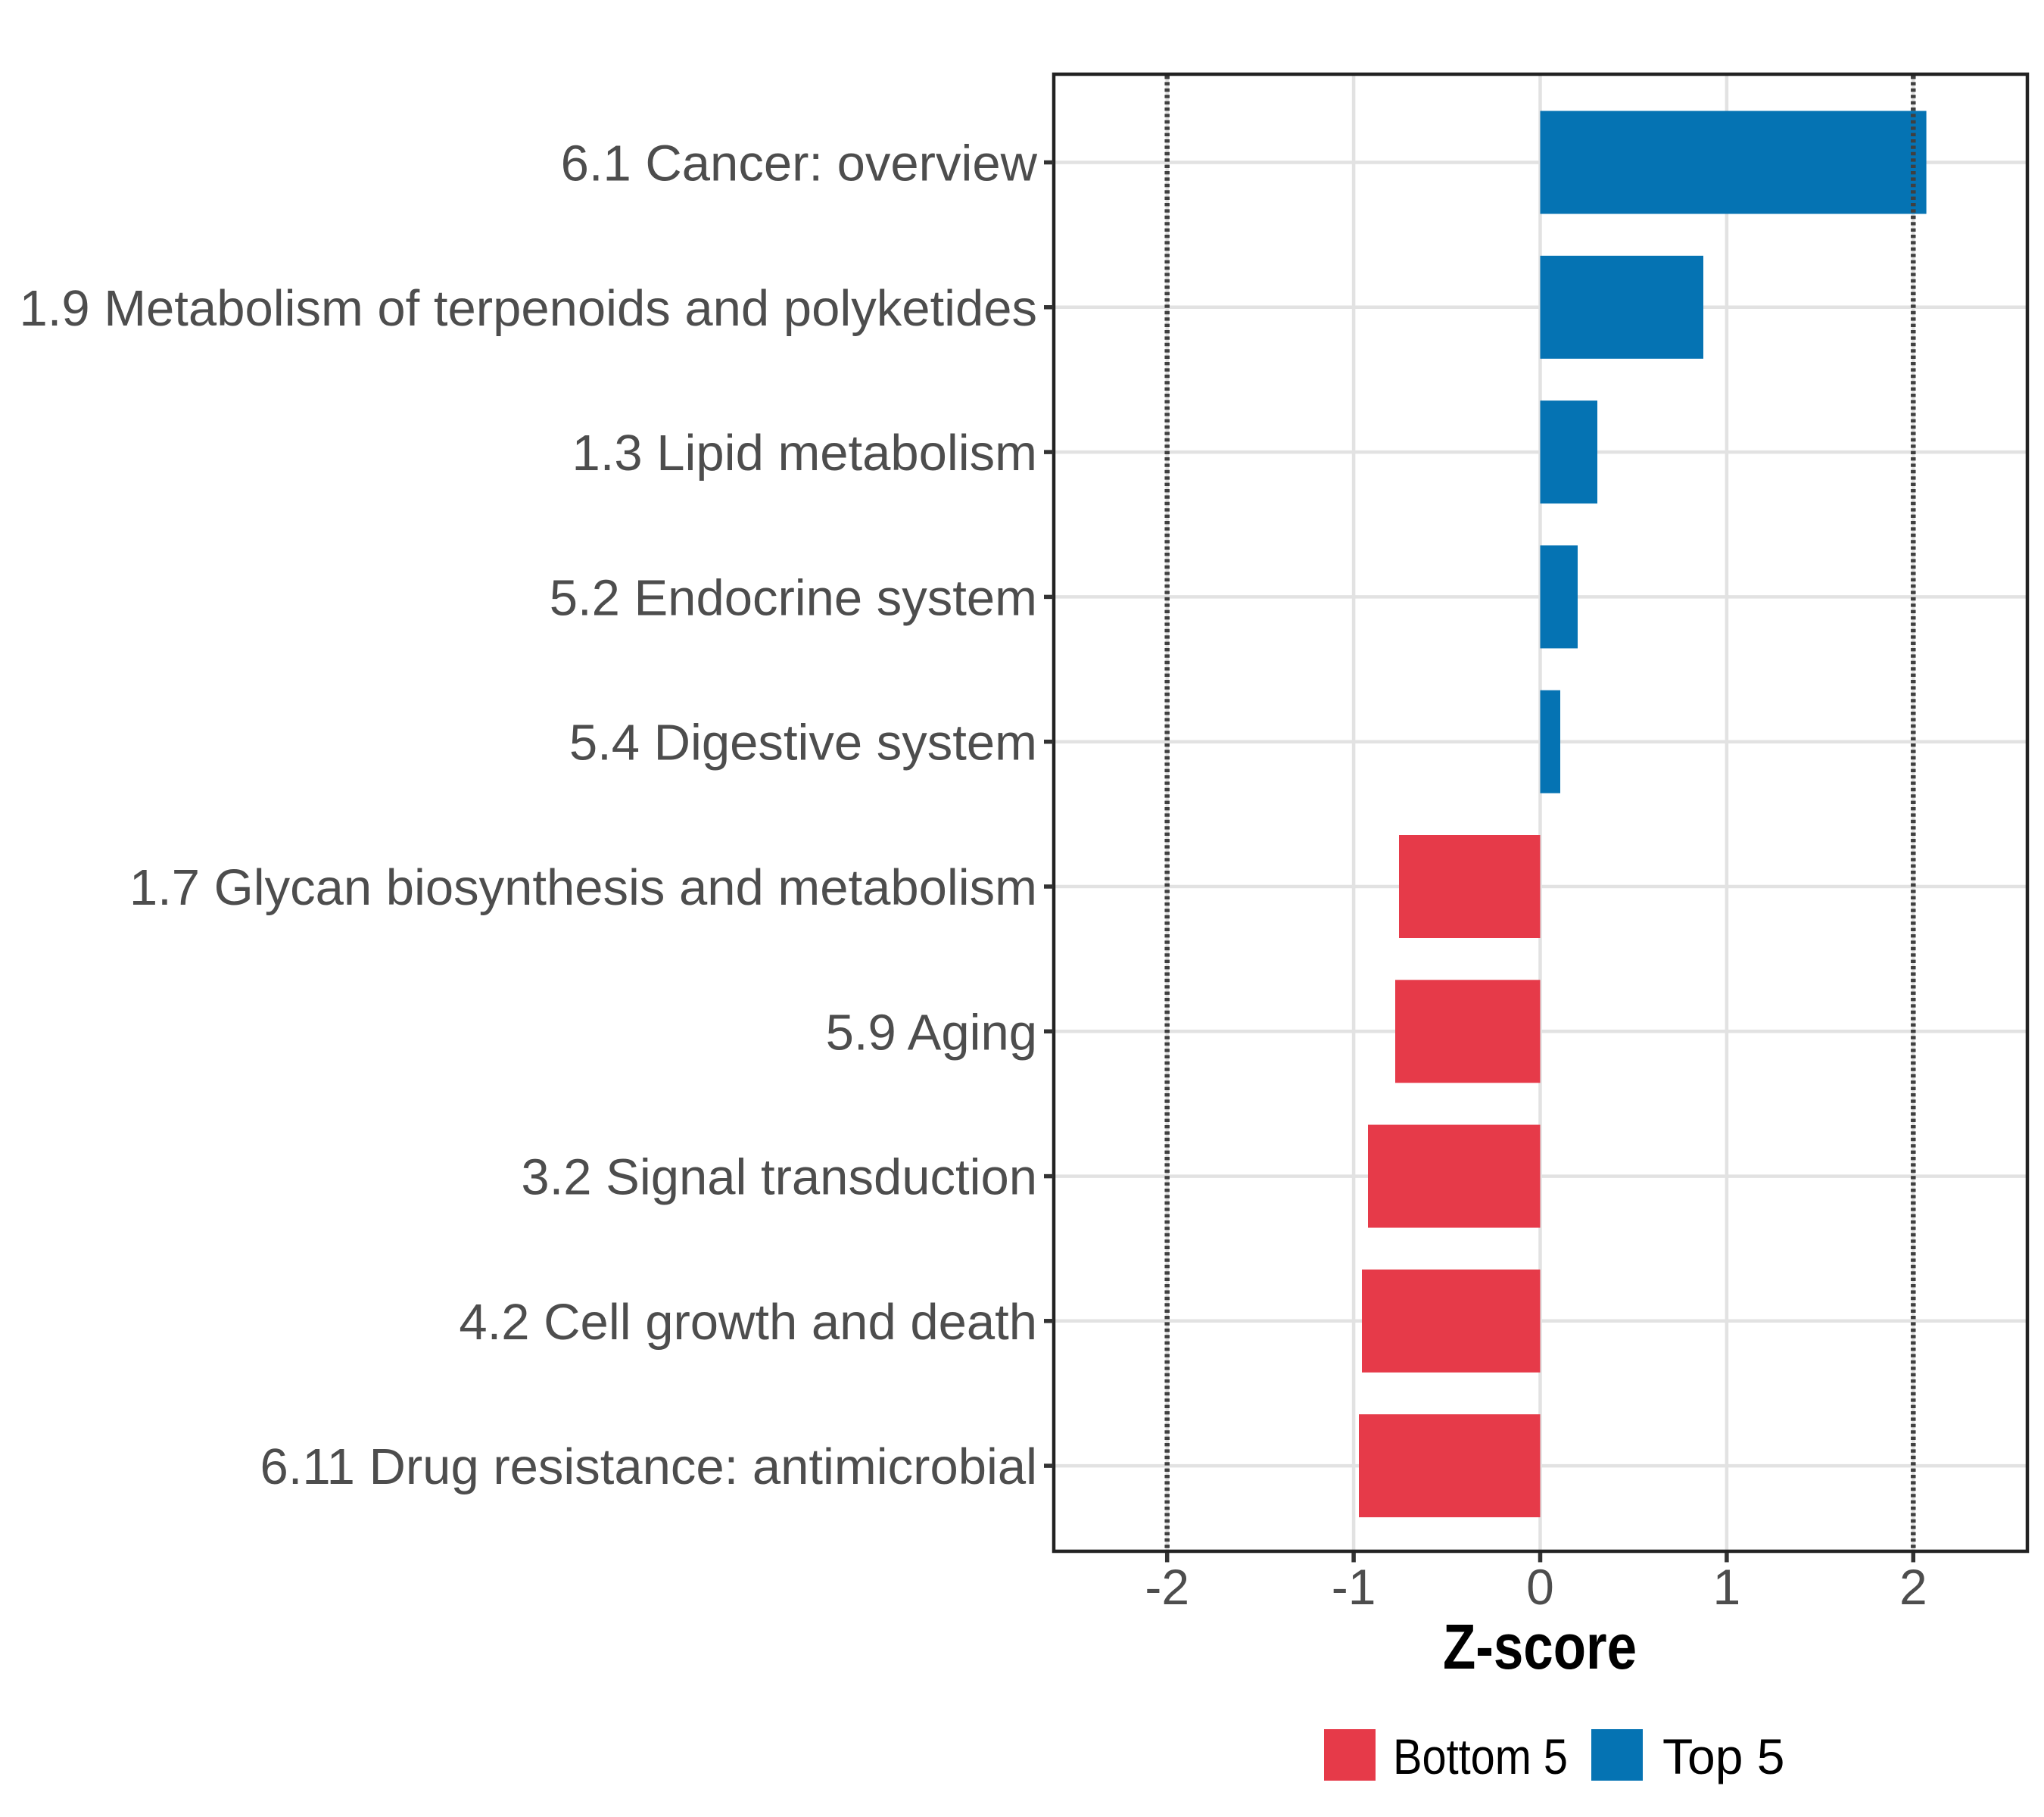 The width and height of the screenshot is (2044, 1817). What do you see at coordinates (1913, 1587) in the screenshot?
I see `svg-text: 2` at bounding box center [1913, 1587].